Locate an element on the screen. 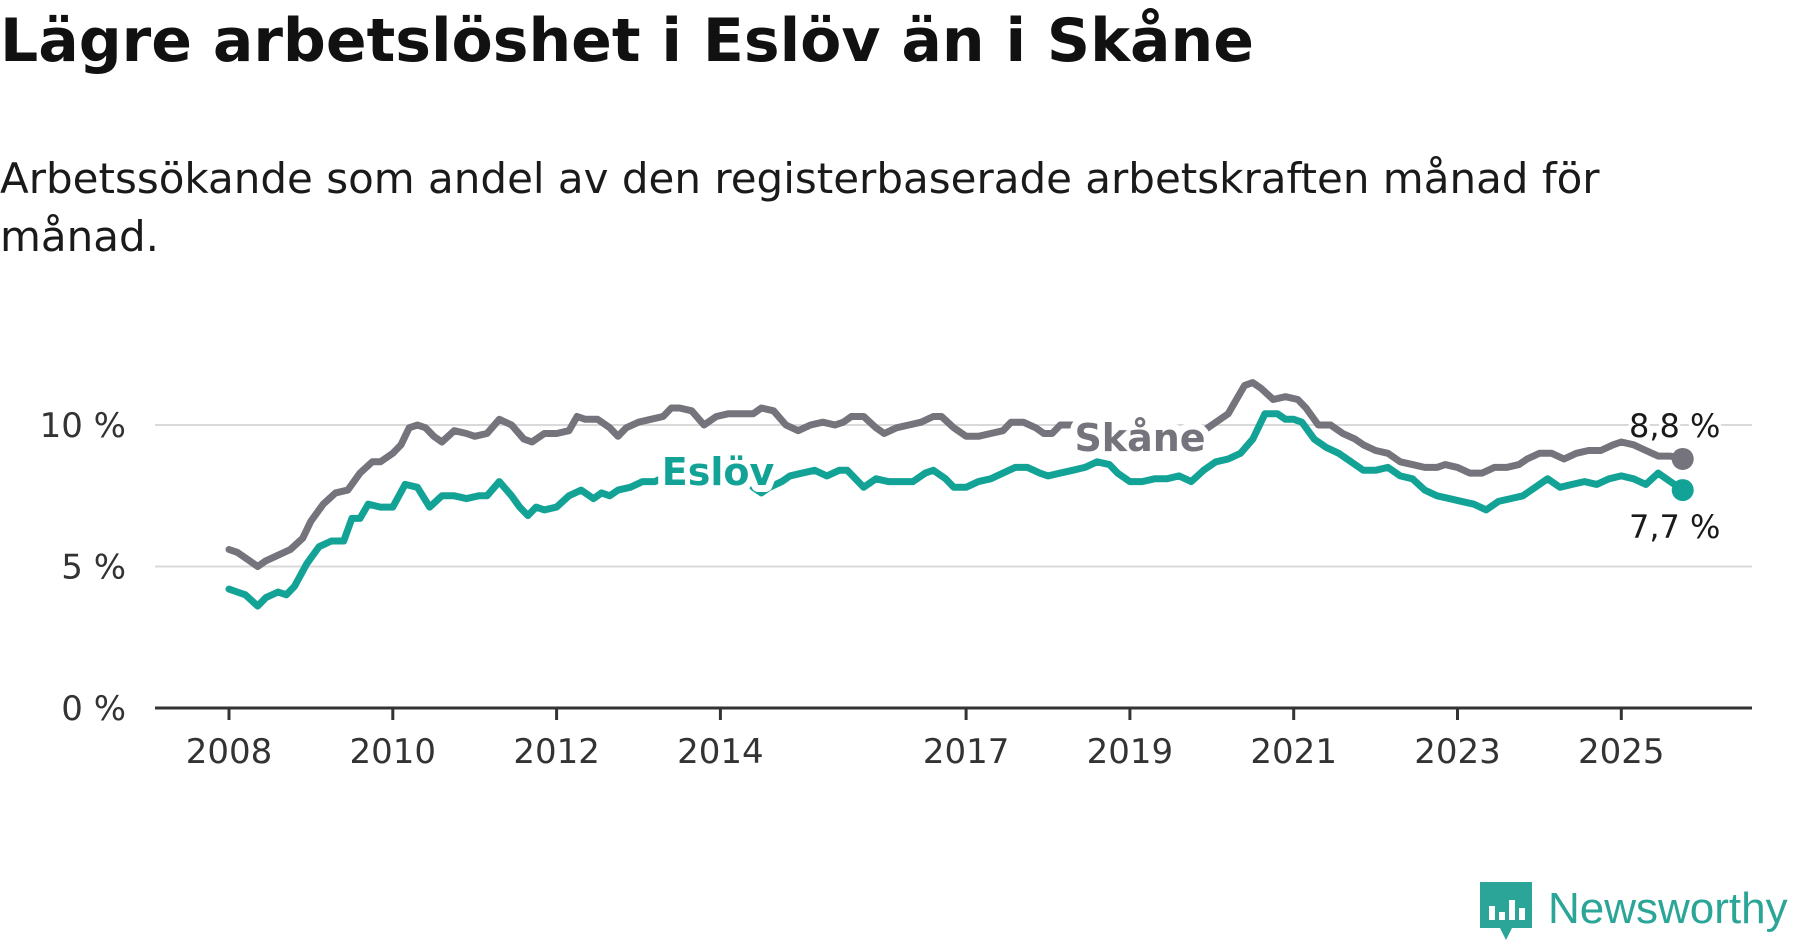 This screenshot has width=1800, height=948. newsworthy-icon is located at coordinates (1506, 911).